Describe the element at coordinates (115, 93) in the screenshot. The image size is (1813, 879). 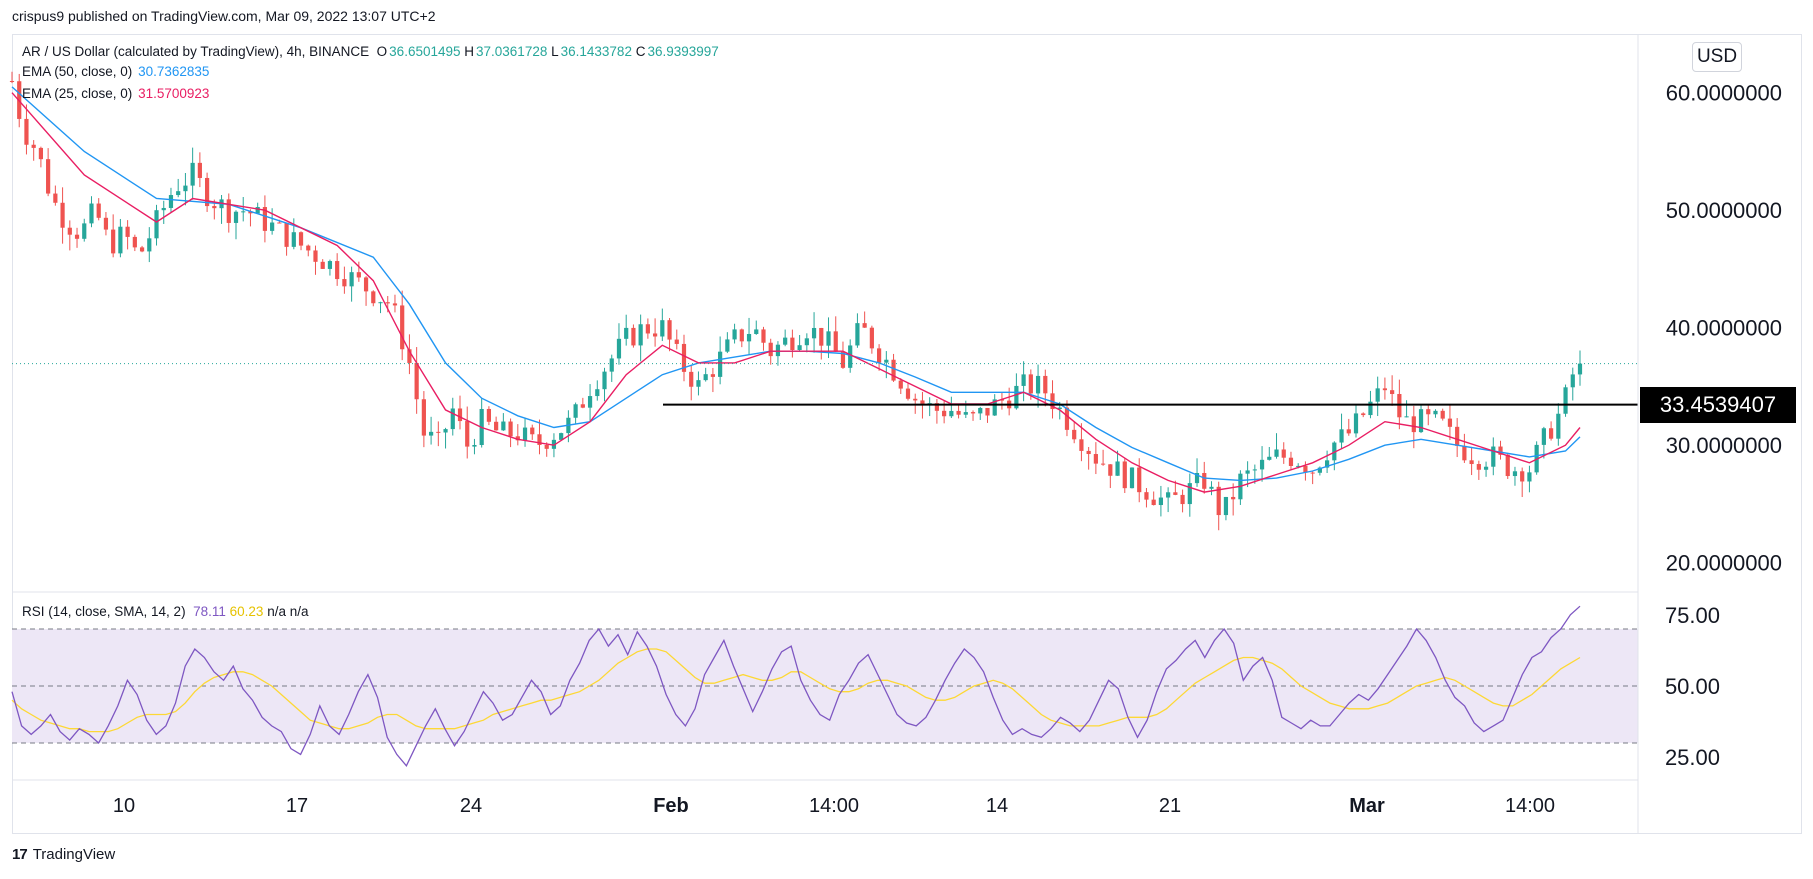
I see `ema25-legend: EMA (25, close, 0) 31.5700923` at that location.